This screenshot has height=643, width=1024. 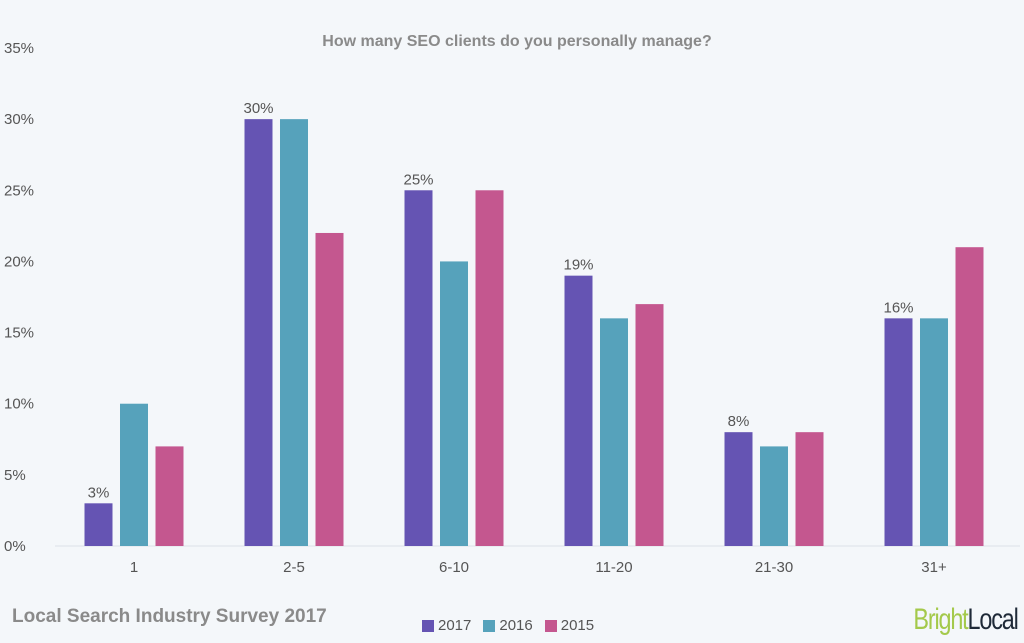 I want to click on x-tick-label: 11-20, so click(x=613, y=567).